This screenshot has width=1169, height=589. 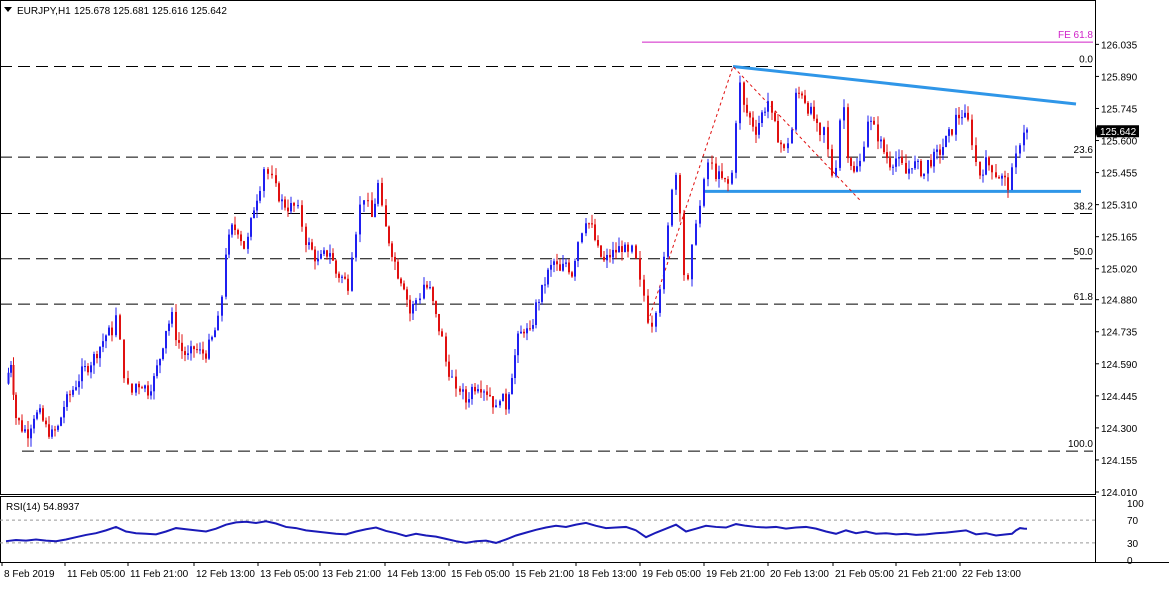 What do you see at coordinates (44, 11) in the screenshot?
I see `symbol-label: EURJPY,H1` at bounding box center [44, 11].